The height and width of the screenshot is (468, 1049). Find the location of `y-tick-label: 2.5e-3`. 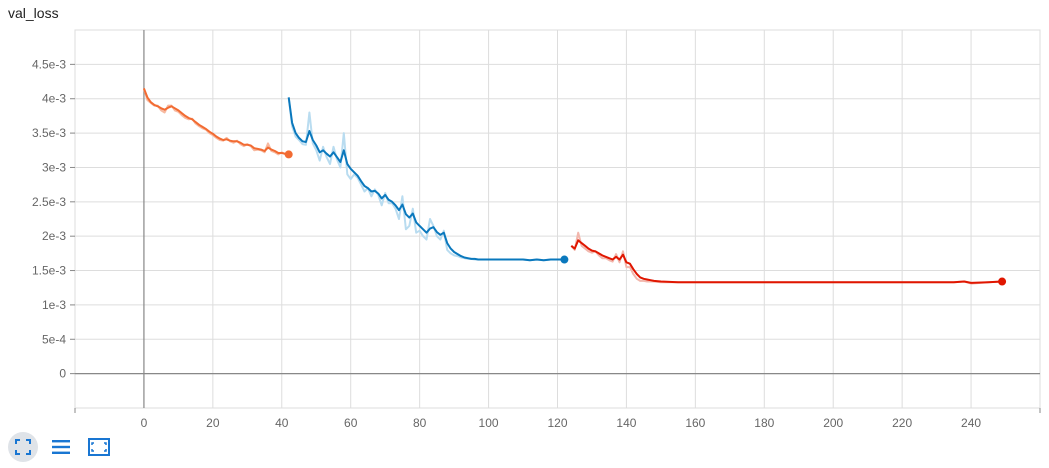

y-tick-label: 2.5e-3 is located at coordinates (49, 202).